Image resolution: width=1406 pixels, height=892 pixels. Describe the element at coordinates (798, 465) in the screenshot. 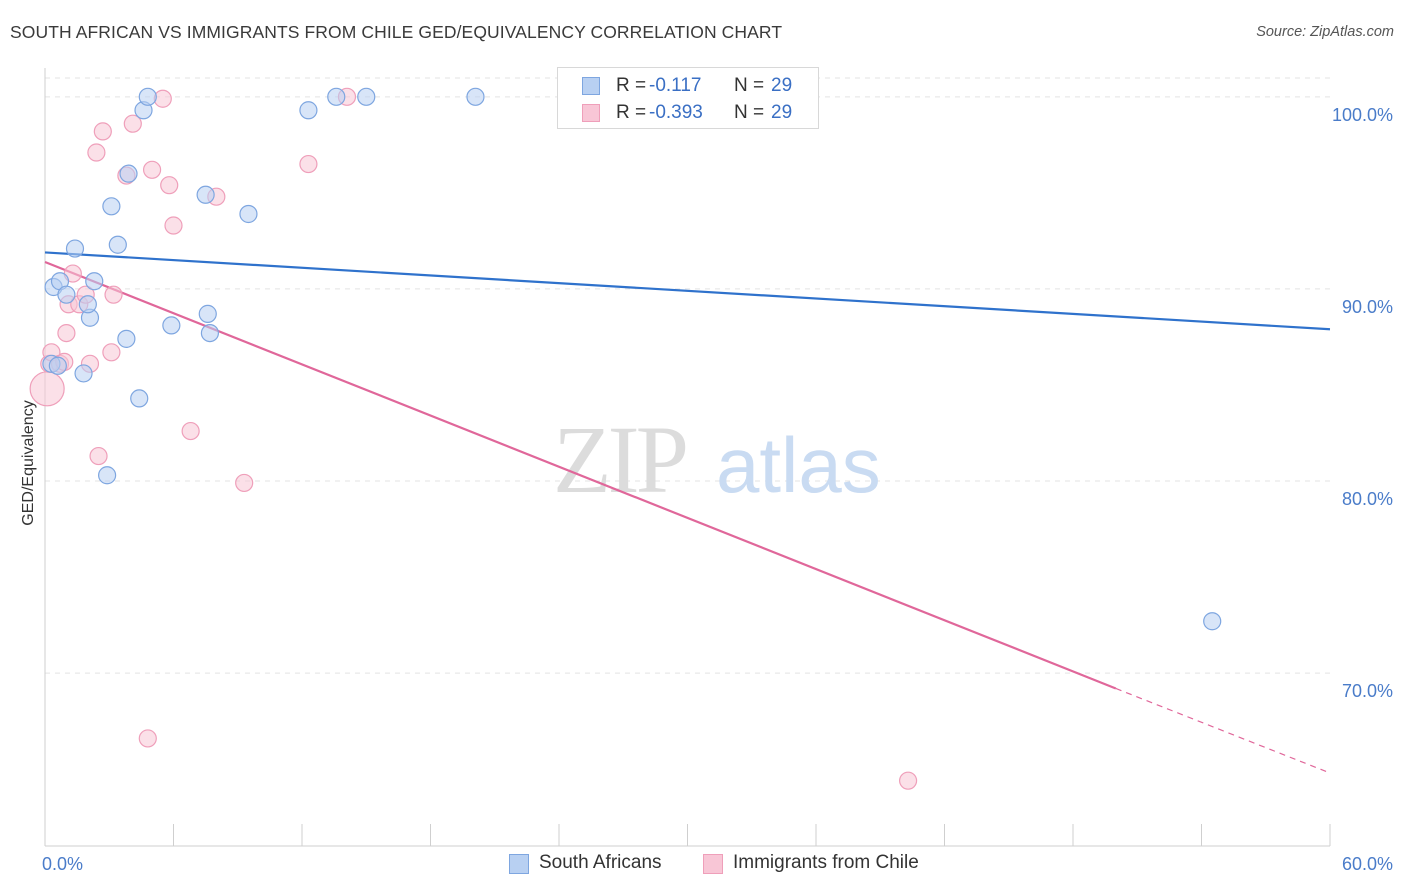

I see `watermark-atlas: atlas` at that location.